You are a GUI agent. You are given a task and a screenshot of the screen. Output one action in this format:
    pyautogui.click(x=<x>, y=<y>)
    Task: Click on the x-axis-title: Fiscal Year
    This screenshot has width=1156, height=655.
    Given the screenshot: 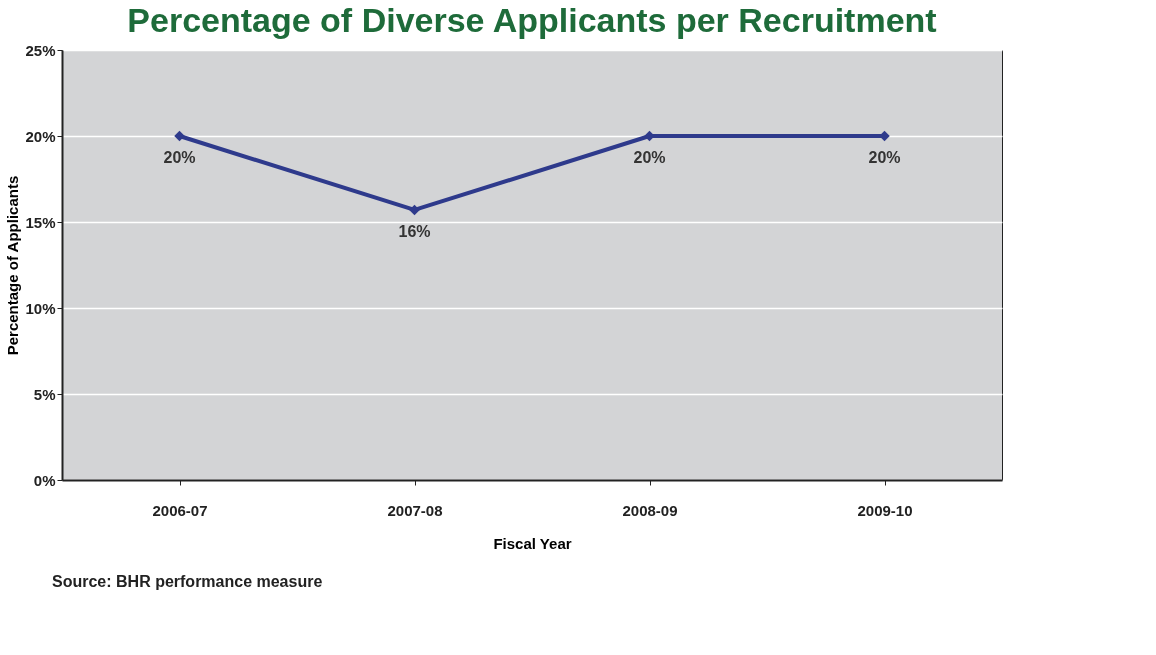 What is the action you would take?
    pyautogui.click(x=532, y=543)
    